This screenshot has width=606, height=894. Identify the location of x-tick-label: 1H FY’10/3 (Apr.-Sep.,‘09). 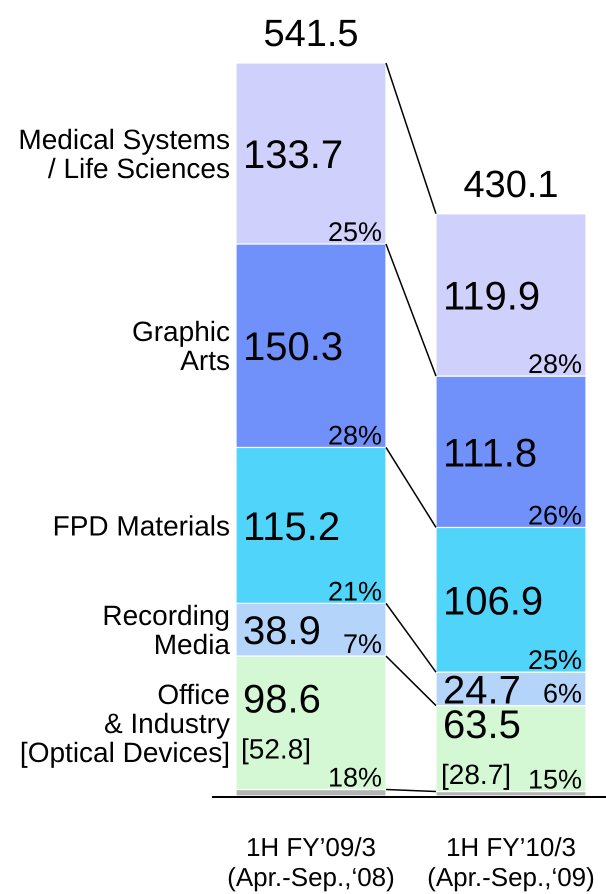
(511, 862).